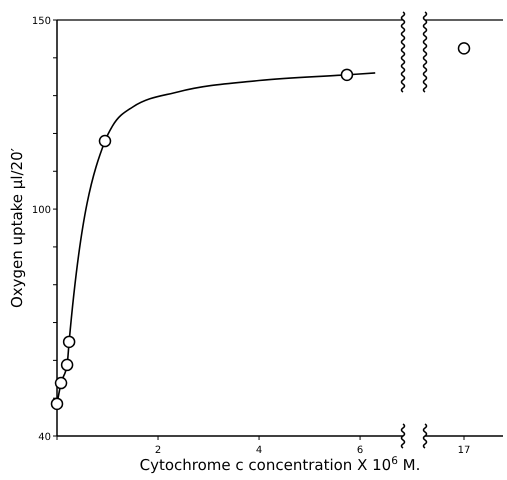  I want to click on y-axis-title: Oxygen uptake µl/20′, so click(17, 227).